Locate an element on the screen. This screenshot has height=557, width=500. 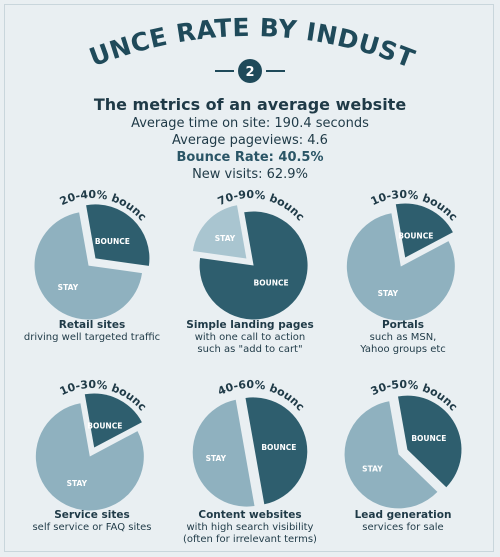
metric-time-on-site: Average time on site: 190.4 seconds is located at coordinates (250, 123).